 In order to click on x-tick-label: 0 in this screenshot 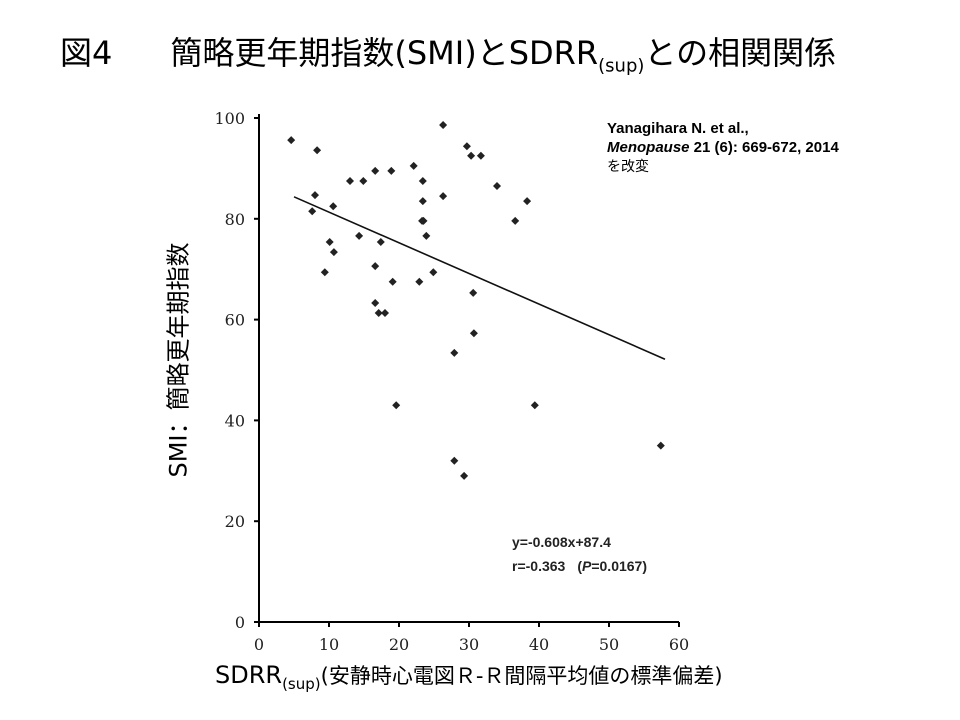, I will do `click(259, 644)`.